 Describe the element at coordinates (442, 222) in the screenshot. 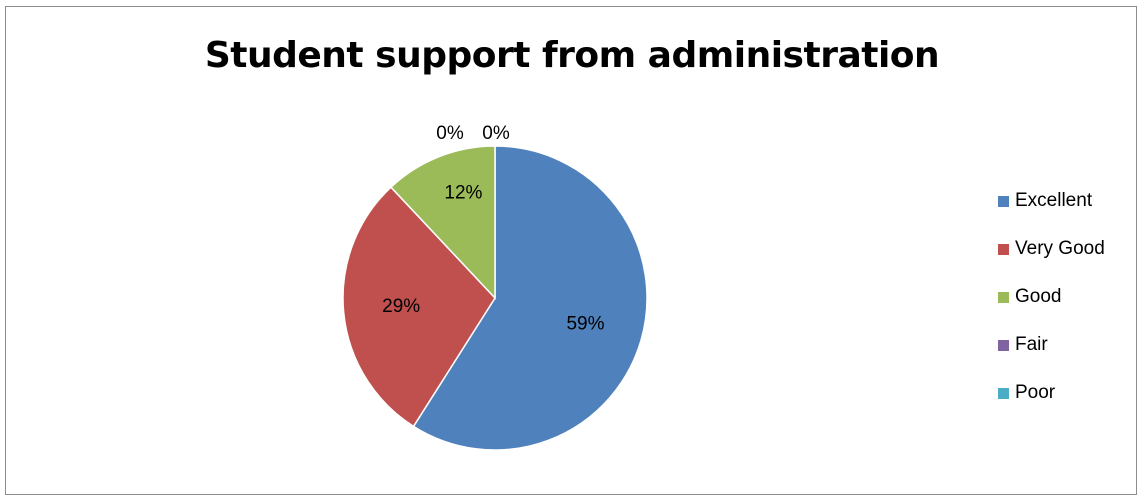

I see `pie-slice-good` at that location.